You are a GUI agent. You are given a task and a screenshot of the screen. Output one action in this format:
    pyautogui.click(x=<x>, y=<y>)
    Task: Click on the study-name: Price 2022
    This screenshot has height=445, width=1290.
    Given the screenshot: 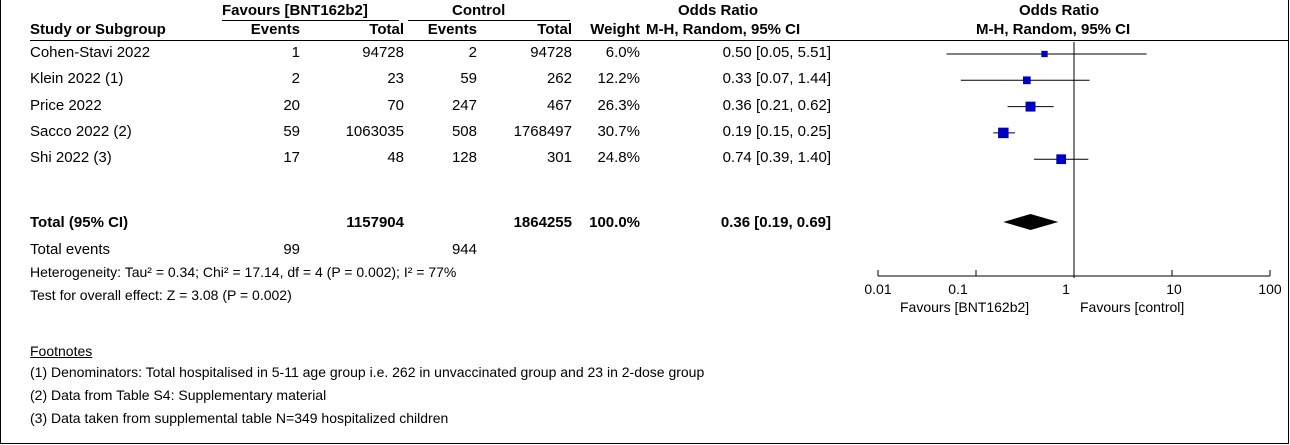 What is the action you would take?
    pyautogui.click(x=66, y=105)
    